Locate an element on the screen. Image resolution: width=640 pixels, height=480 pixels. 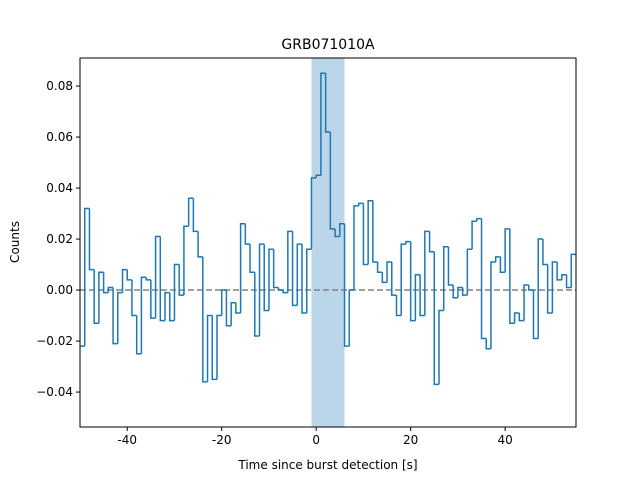
y-tick-label: 0.06 is located at coordinates (59, 137).